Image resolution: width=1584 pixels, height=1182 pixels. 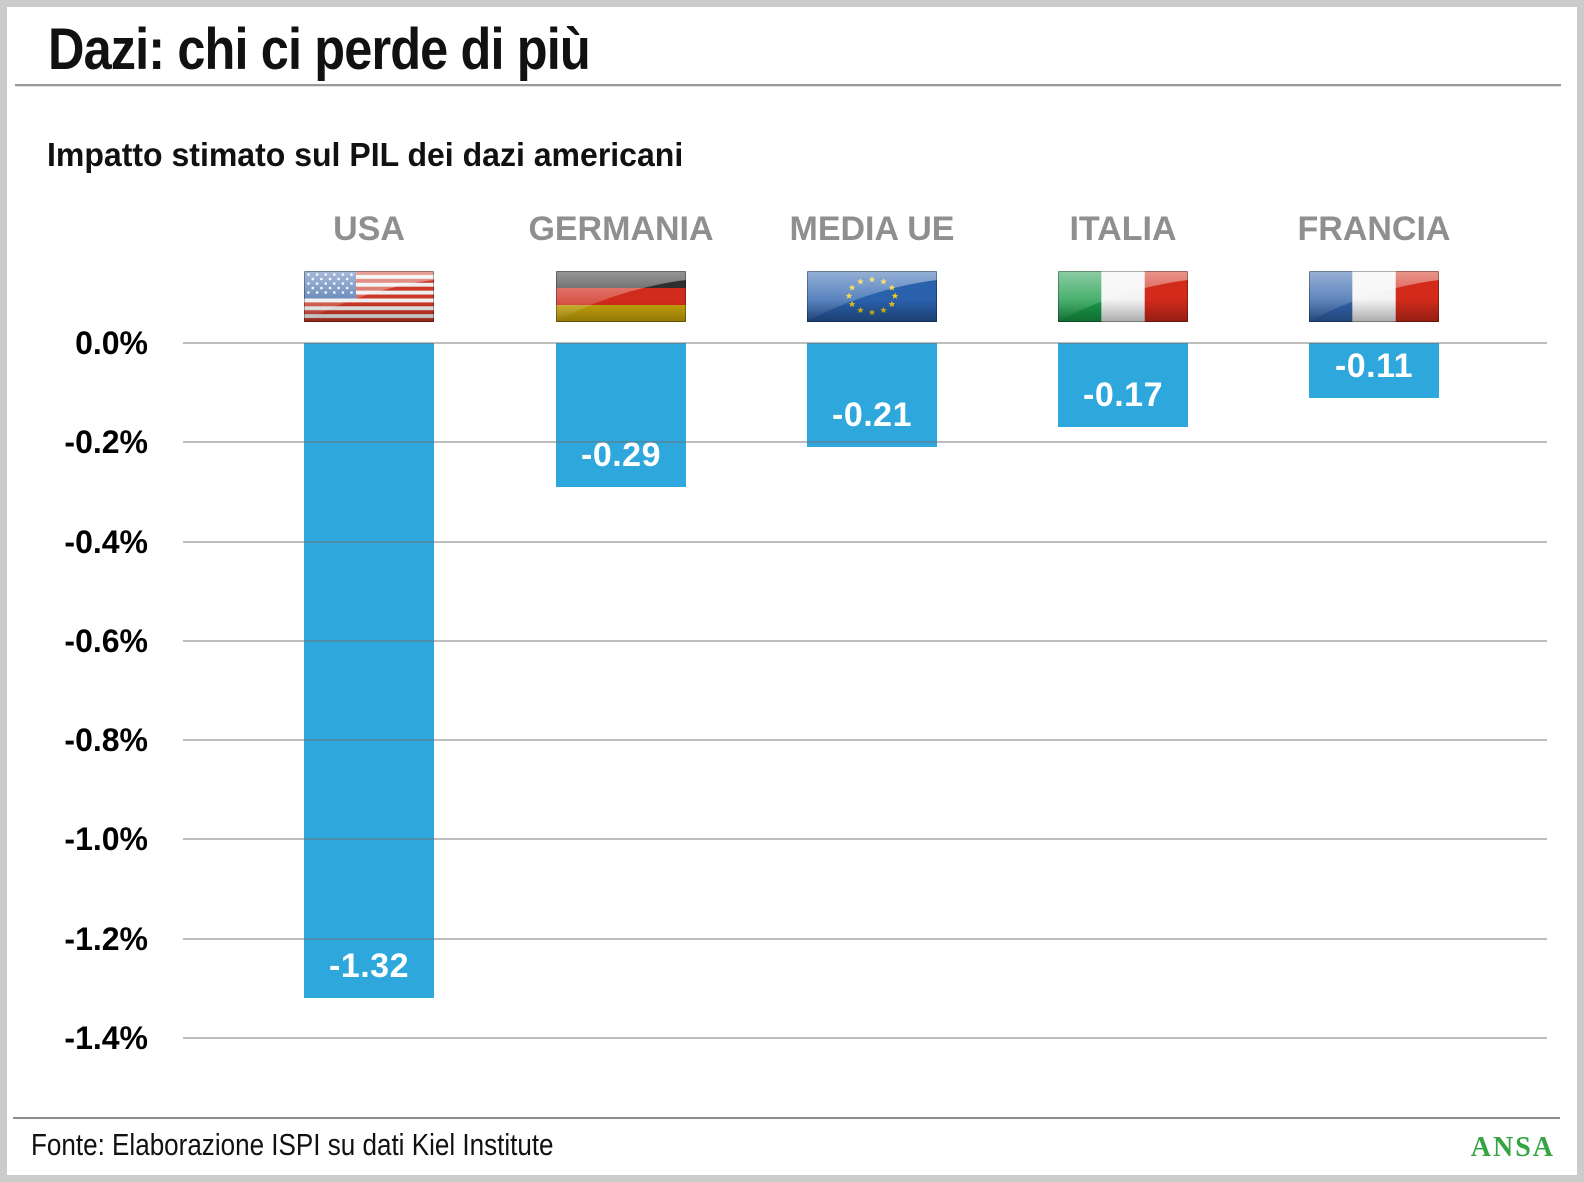 I want to click on bar-value-germania: -0.29, so click(x=621, y=455).